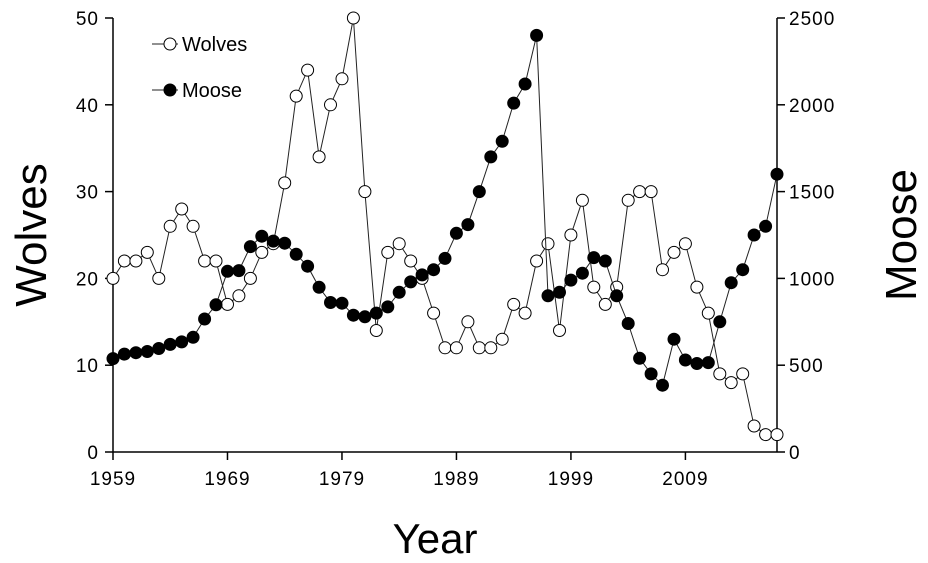 This screenshot has width=928, height=563. What do you see at coordinates (214, 45) in the screenshot?
I see `legend-label: Wolves` at bounding box center [214, 45].